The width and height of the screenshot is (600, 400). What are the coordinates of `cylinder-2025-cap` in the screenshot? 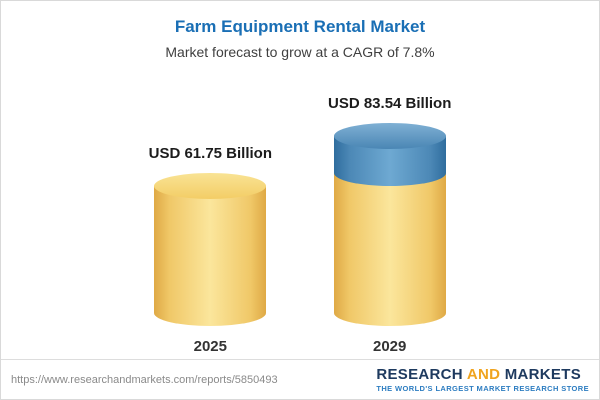 It's located at (210, 186).